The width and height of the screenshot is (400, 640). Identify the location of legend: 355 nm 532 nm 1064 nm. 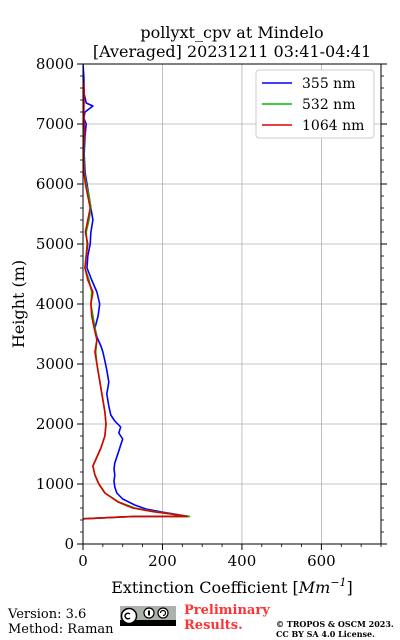
(315, 104).